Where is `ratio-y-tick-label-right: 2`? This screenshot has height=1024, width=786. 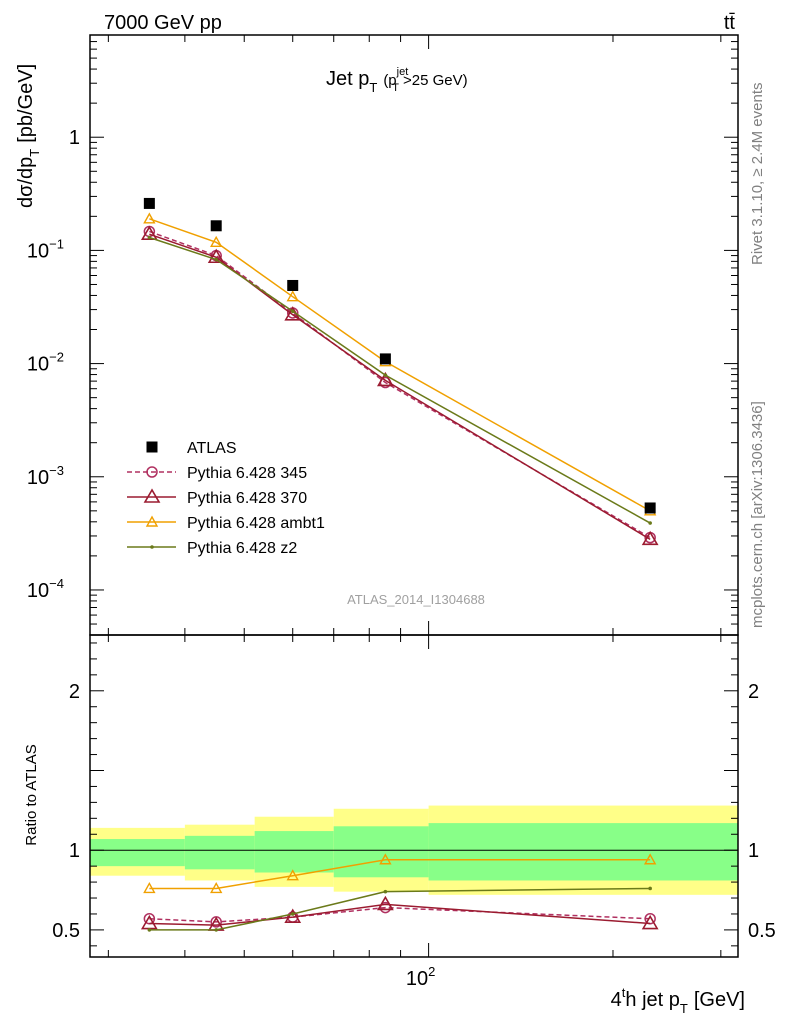
ratio-y-tick-label-right: 2 is located at coordinates (753, 692).